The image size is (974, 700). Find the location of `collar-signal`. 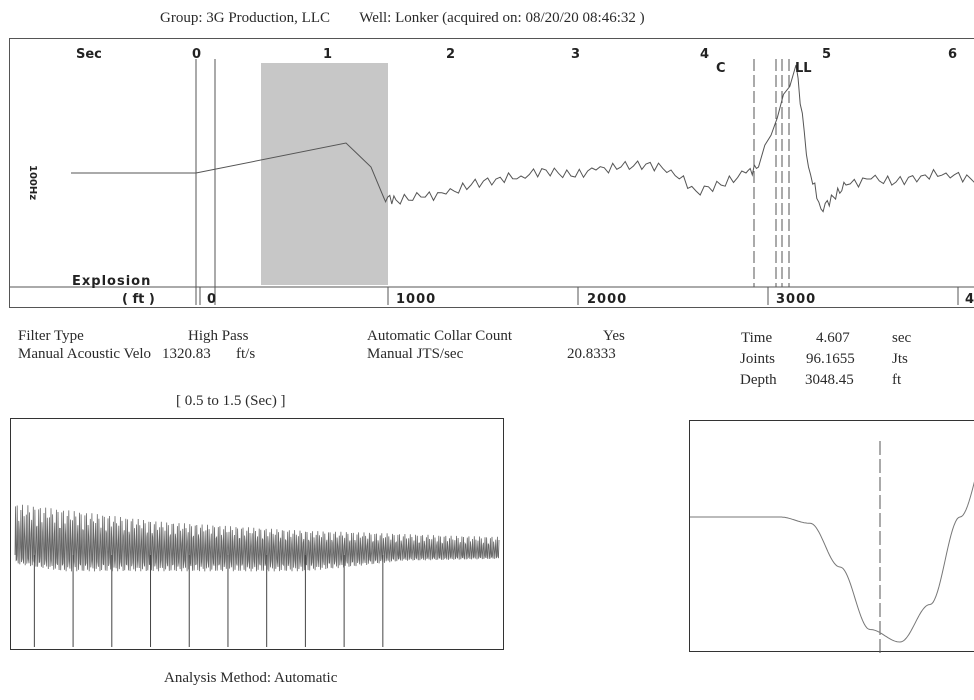

collar-signal is located at coordinates (257, 538).